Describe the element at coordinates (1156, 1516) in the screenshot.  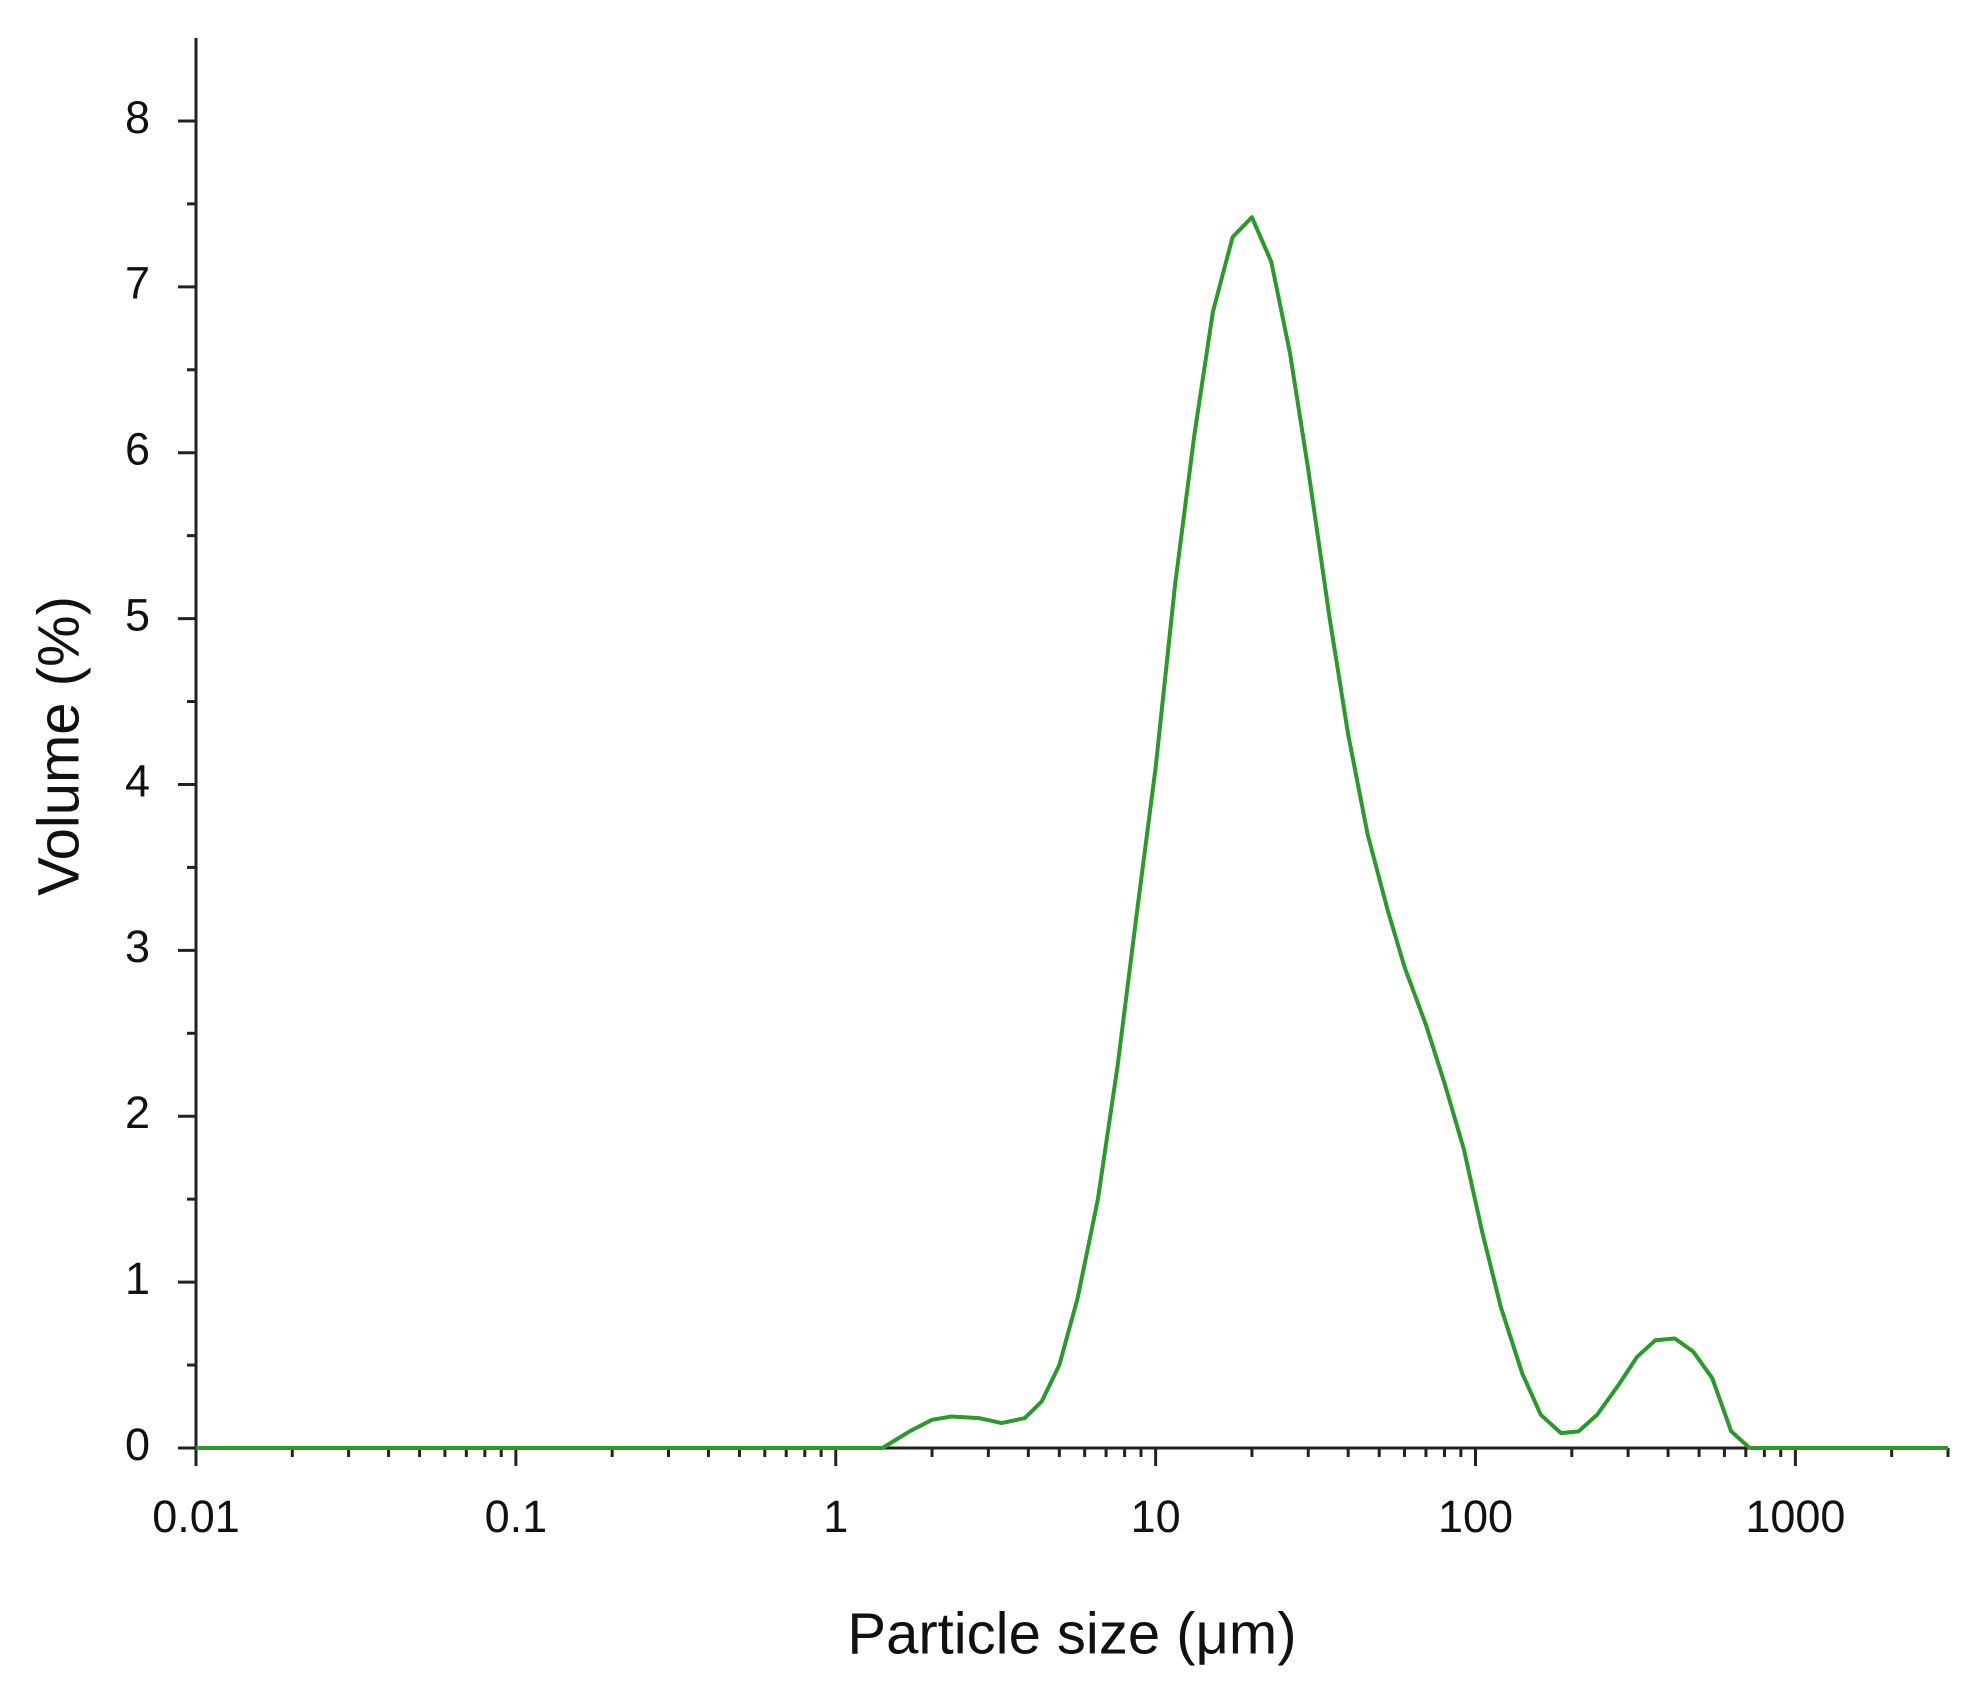
I see `x-tick-label: 10` at that location.